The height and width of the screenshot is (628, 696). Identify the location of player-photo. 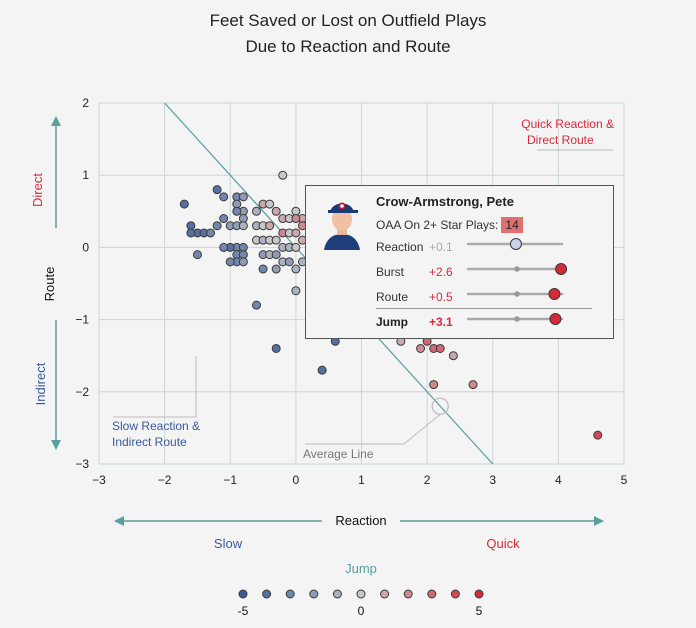
(342, 222).